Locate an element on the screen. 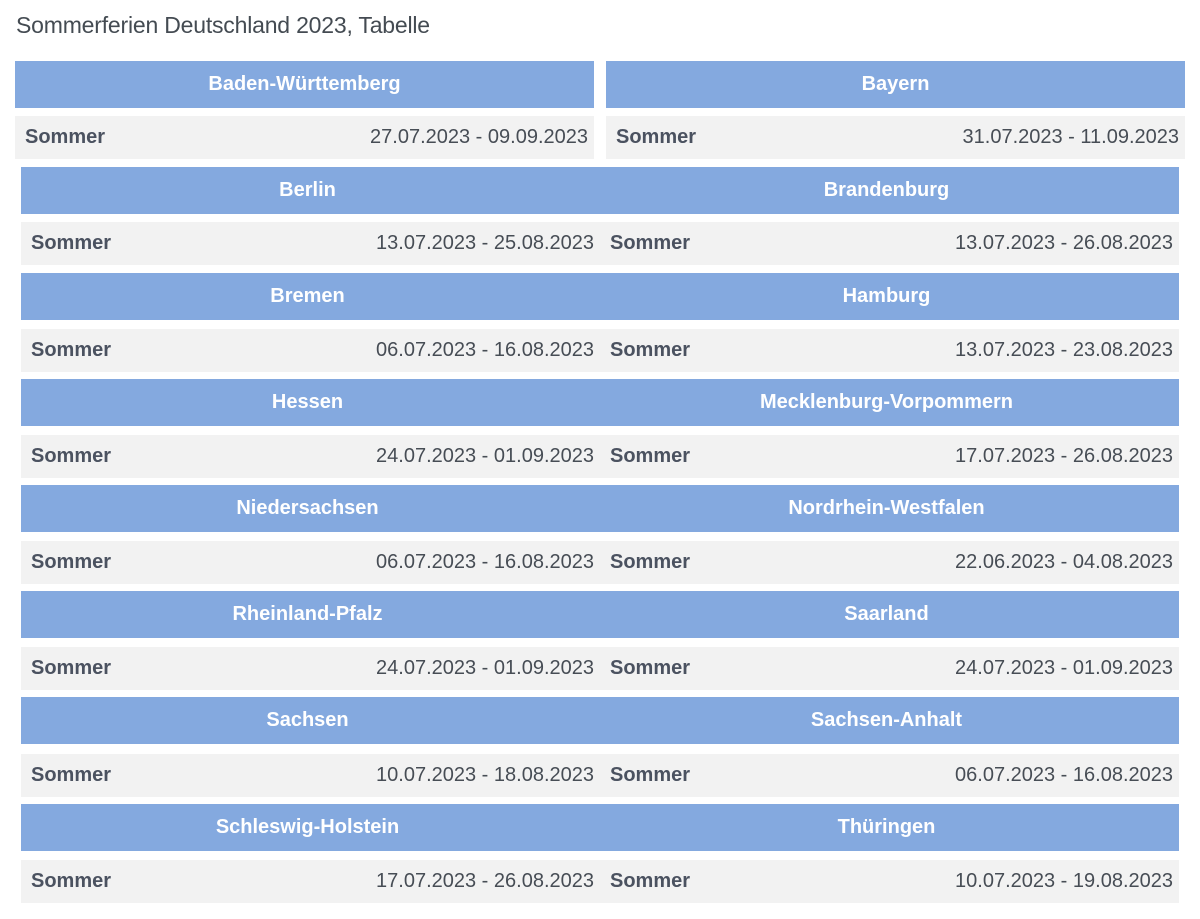  date-range: 13.07.2023 - 23.08.2023 is located at coordinates (1064, 350).